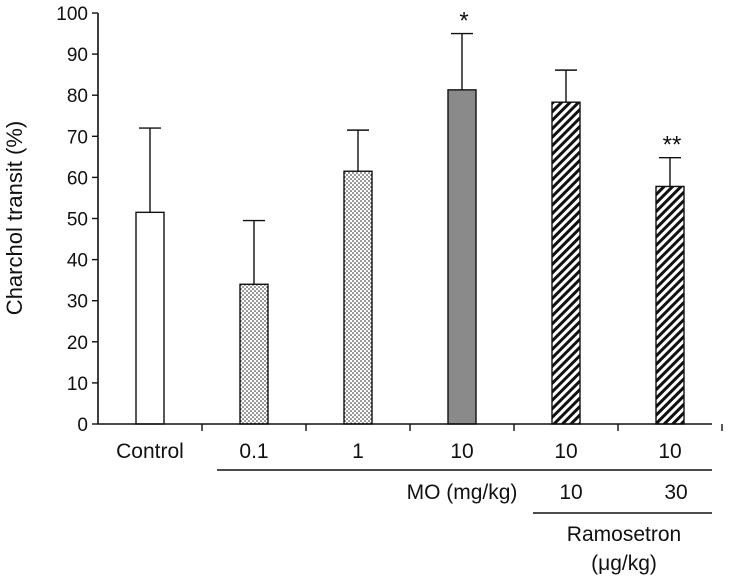  What do you see at coordinates (410, 443) in the screenshot?
I see `x-axis: Control 0.1 1 10 10 10` at bounding box center [410, 443].